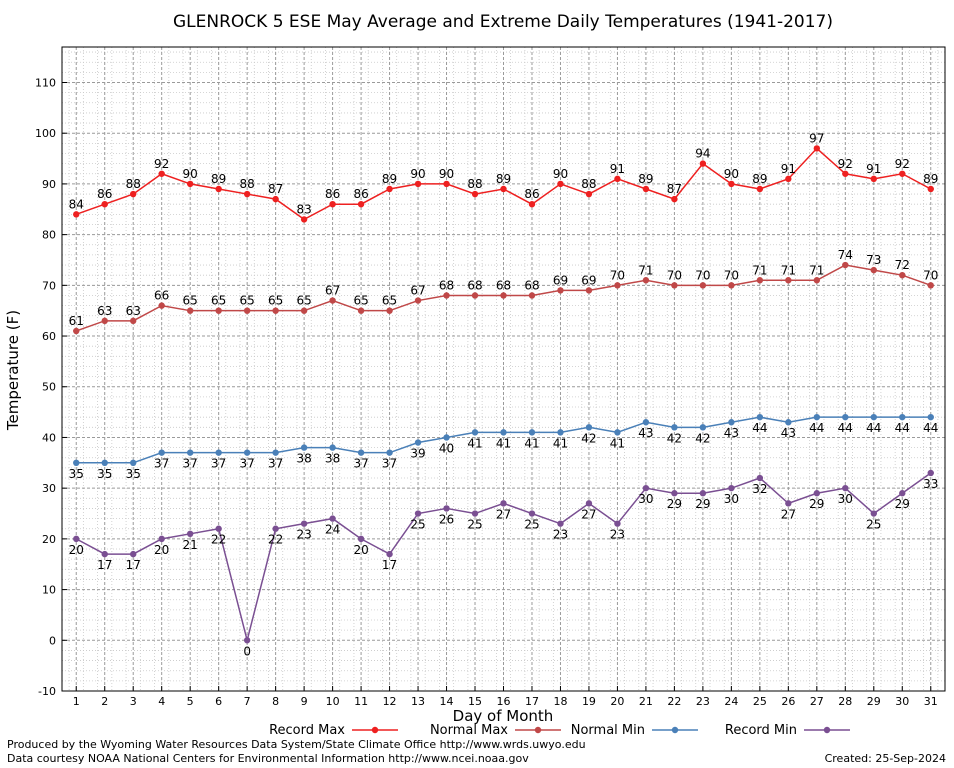  I want to click on data-label: 44, so click(930, 428).